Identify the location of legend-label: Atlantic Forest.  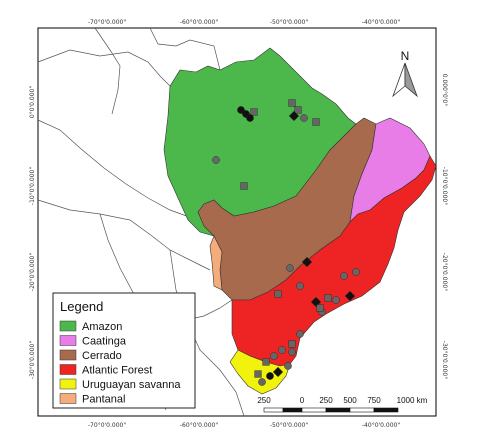
(117, 371).